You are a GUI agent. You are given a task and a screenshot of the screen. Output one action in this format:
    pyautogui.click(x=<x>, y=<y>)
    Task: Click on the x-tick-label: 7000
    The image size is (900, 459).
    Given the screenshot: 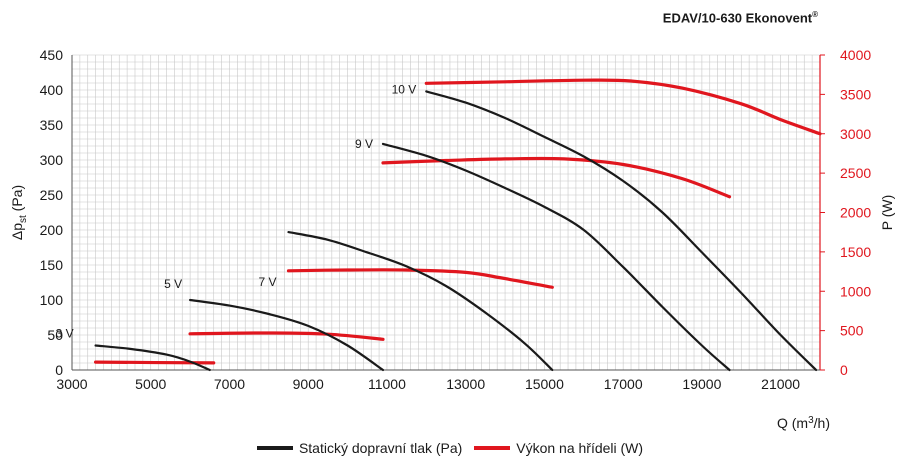 What is the action you would take?
    pyautogui.click(x=229, y=384)
    